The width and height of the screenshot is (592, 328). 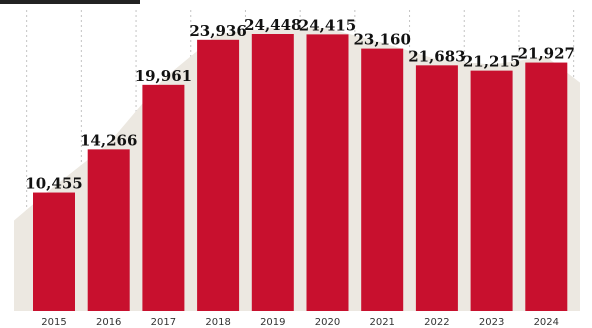 I want to click on year-label-2018: 2018, so click(x=217, y=322).